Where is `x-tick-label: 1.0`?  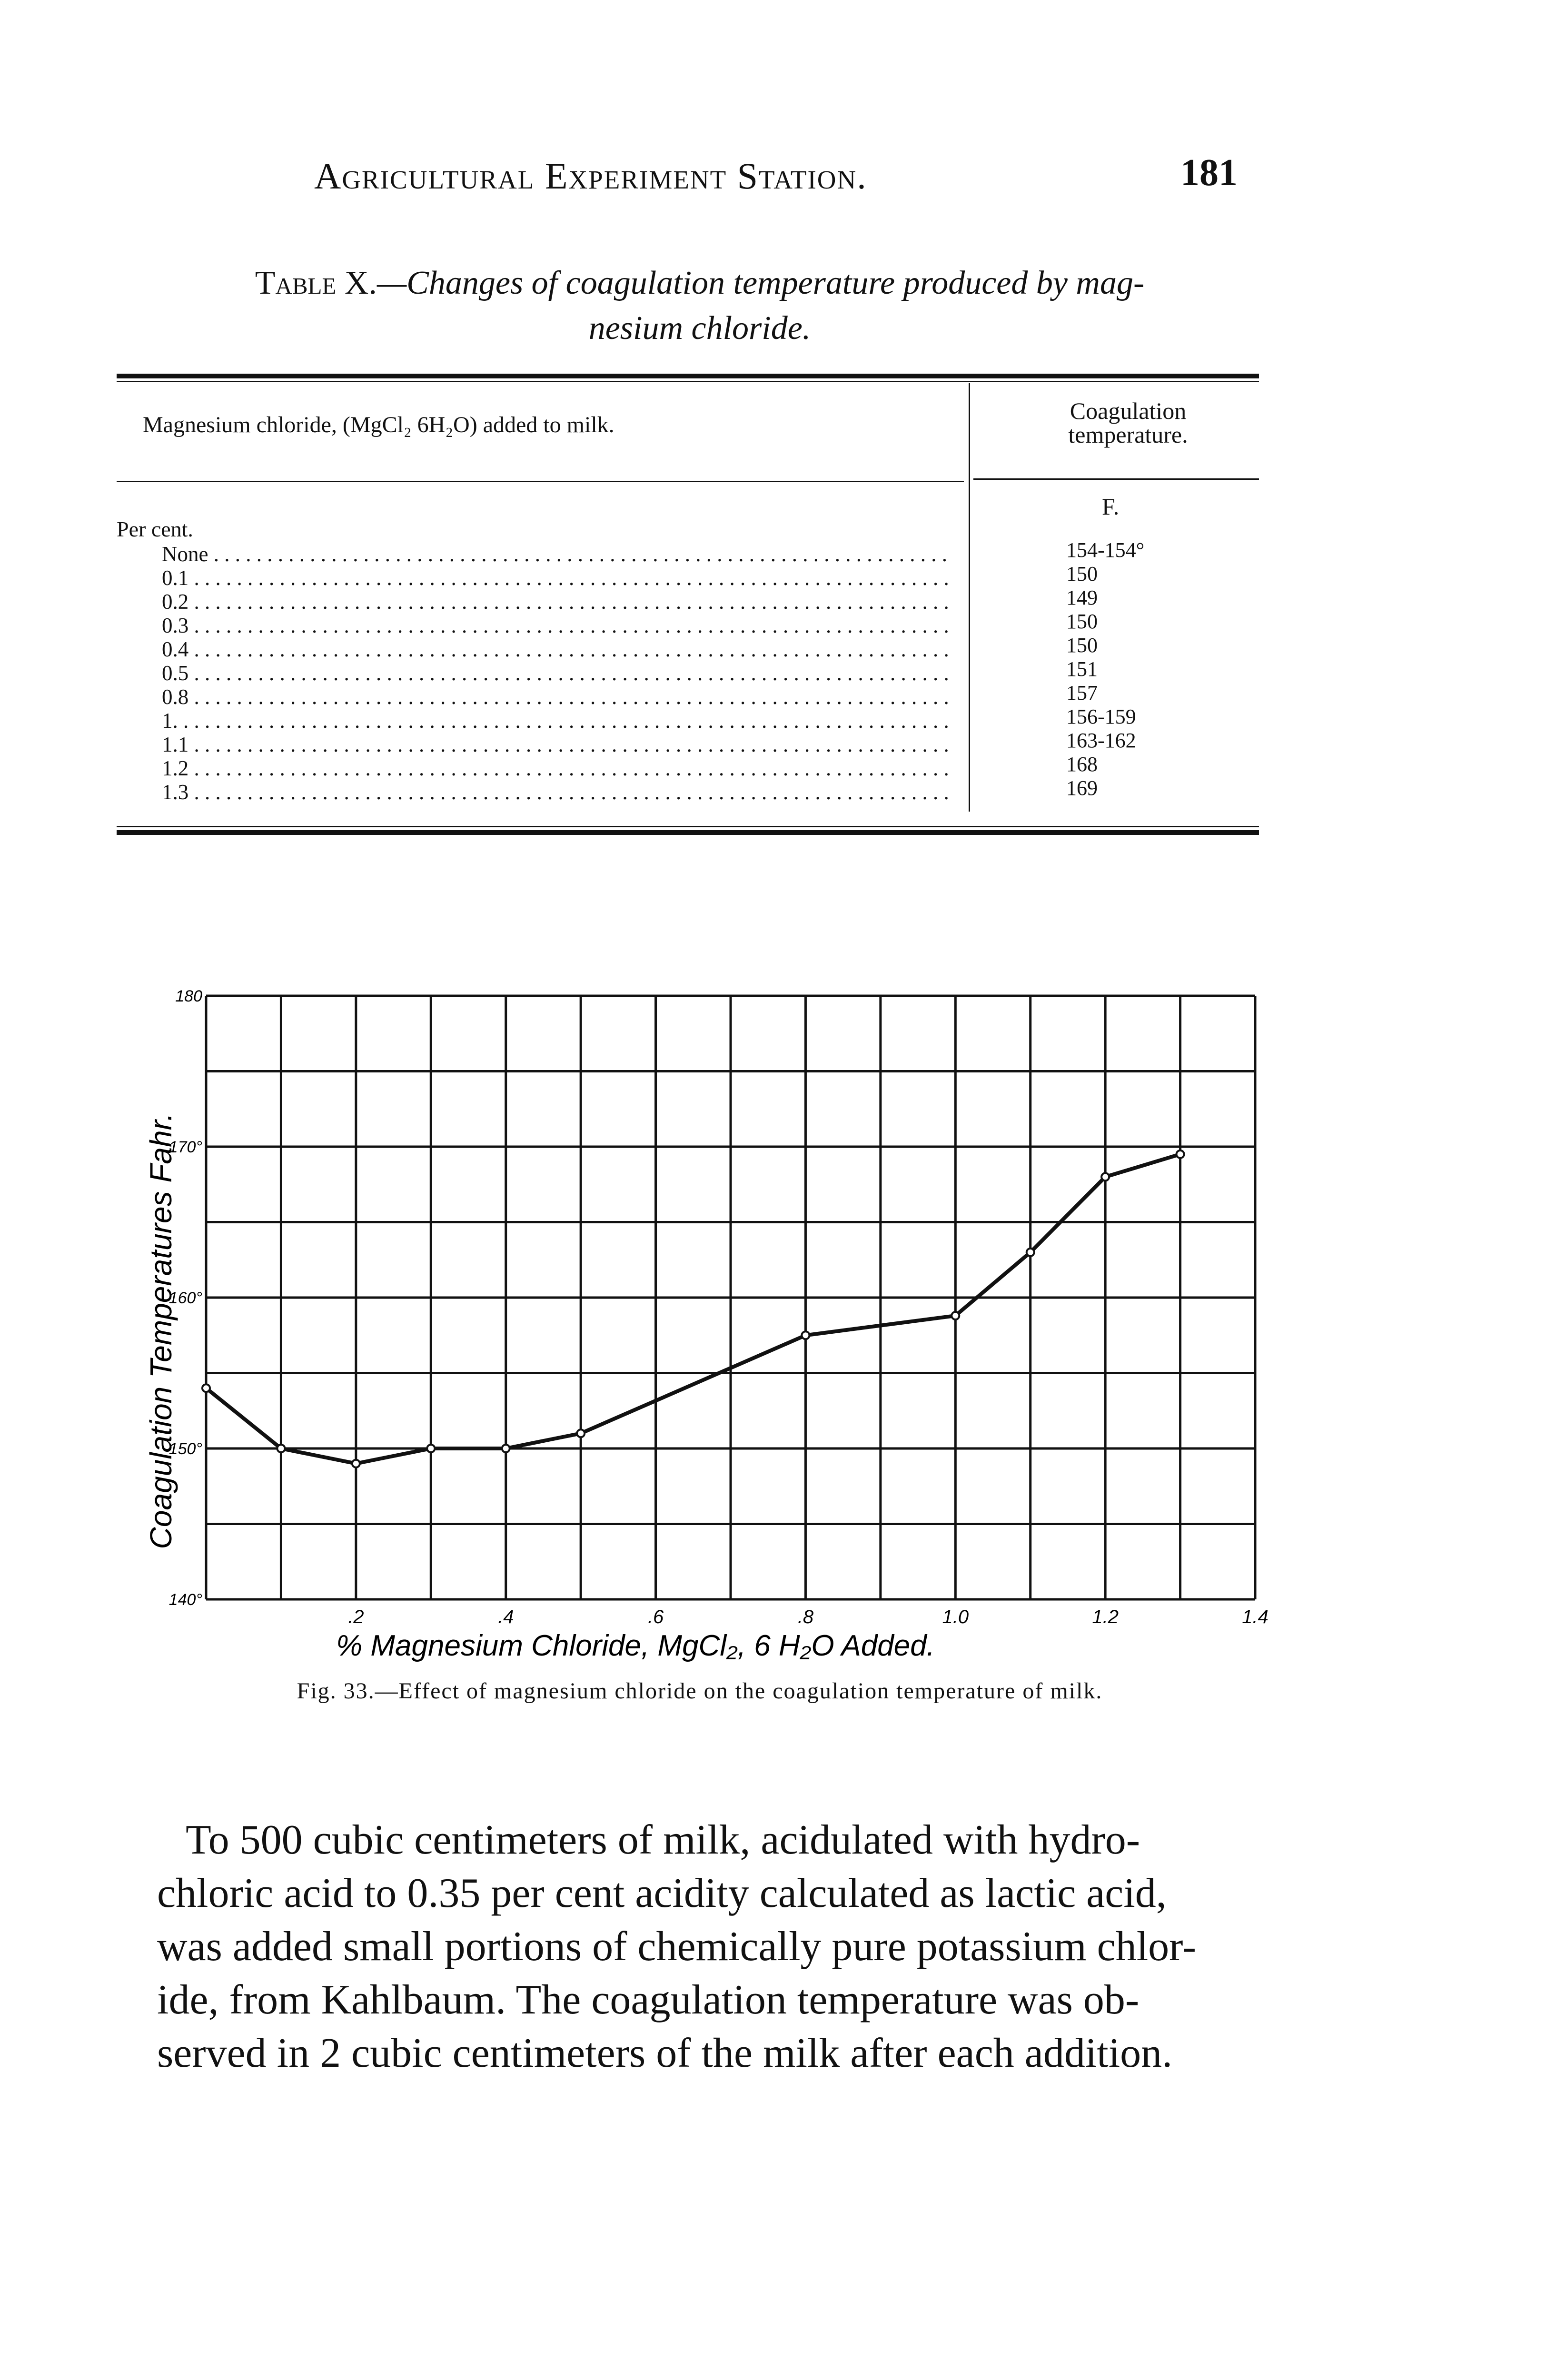 x-tick-label: 1.0 is located at coordinates (955, 1616).